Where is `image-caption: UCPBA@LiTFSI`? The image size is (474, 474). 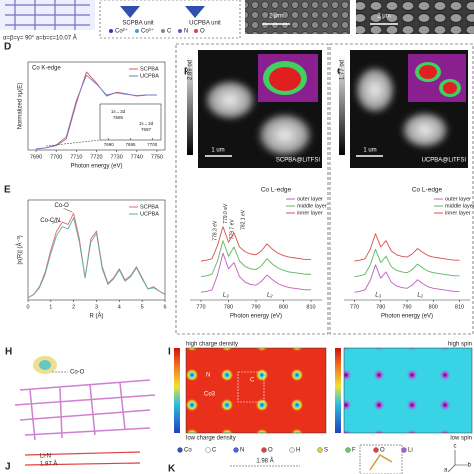
image-caption: UCPBA@LiTFSI is located at coordinates (444, 161).